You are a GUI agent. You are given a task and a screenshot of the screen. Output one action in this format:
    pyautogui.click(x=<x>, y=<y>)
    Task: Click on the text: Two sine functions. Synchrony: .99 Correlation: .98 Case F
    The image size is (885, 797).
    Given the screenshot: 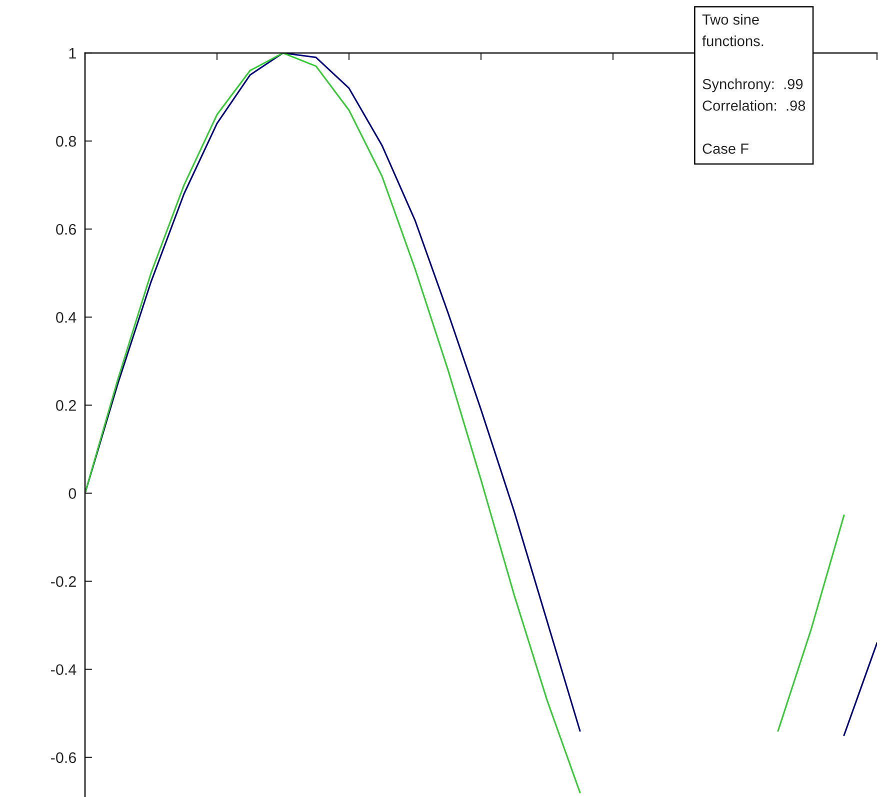 What is the action you would take?
    pyautogui.click(x=754, y=84)
    